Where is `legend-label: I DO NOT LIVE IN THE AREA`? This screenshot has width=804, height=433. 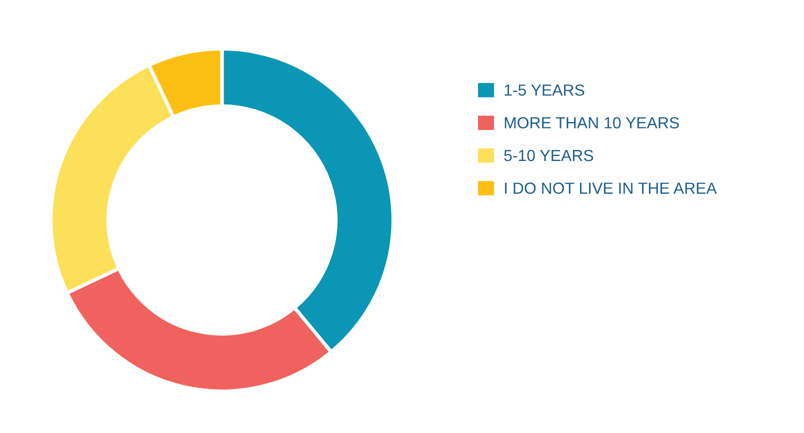
legend-label: I DO NOT LIVE IN THE AREA is located at coordinates (611, 188).